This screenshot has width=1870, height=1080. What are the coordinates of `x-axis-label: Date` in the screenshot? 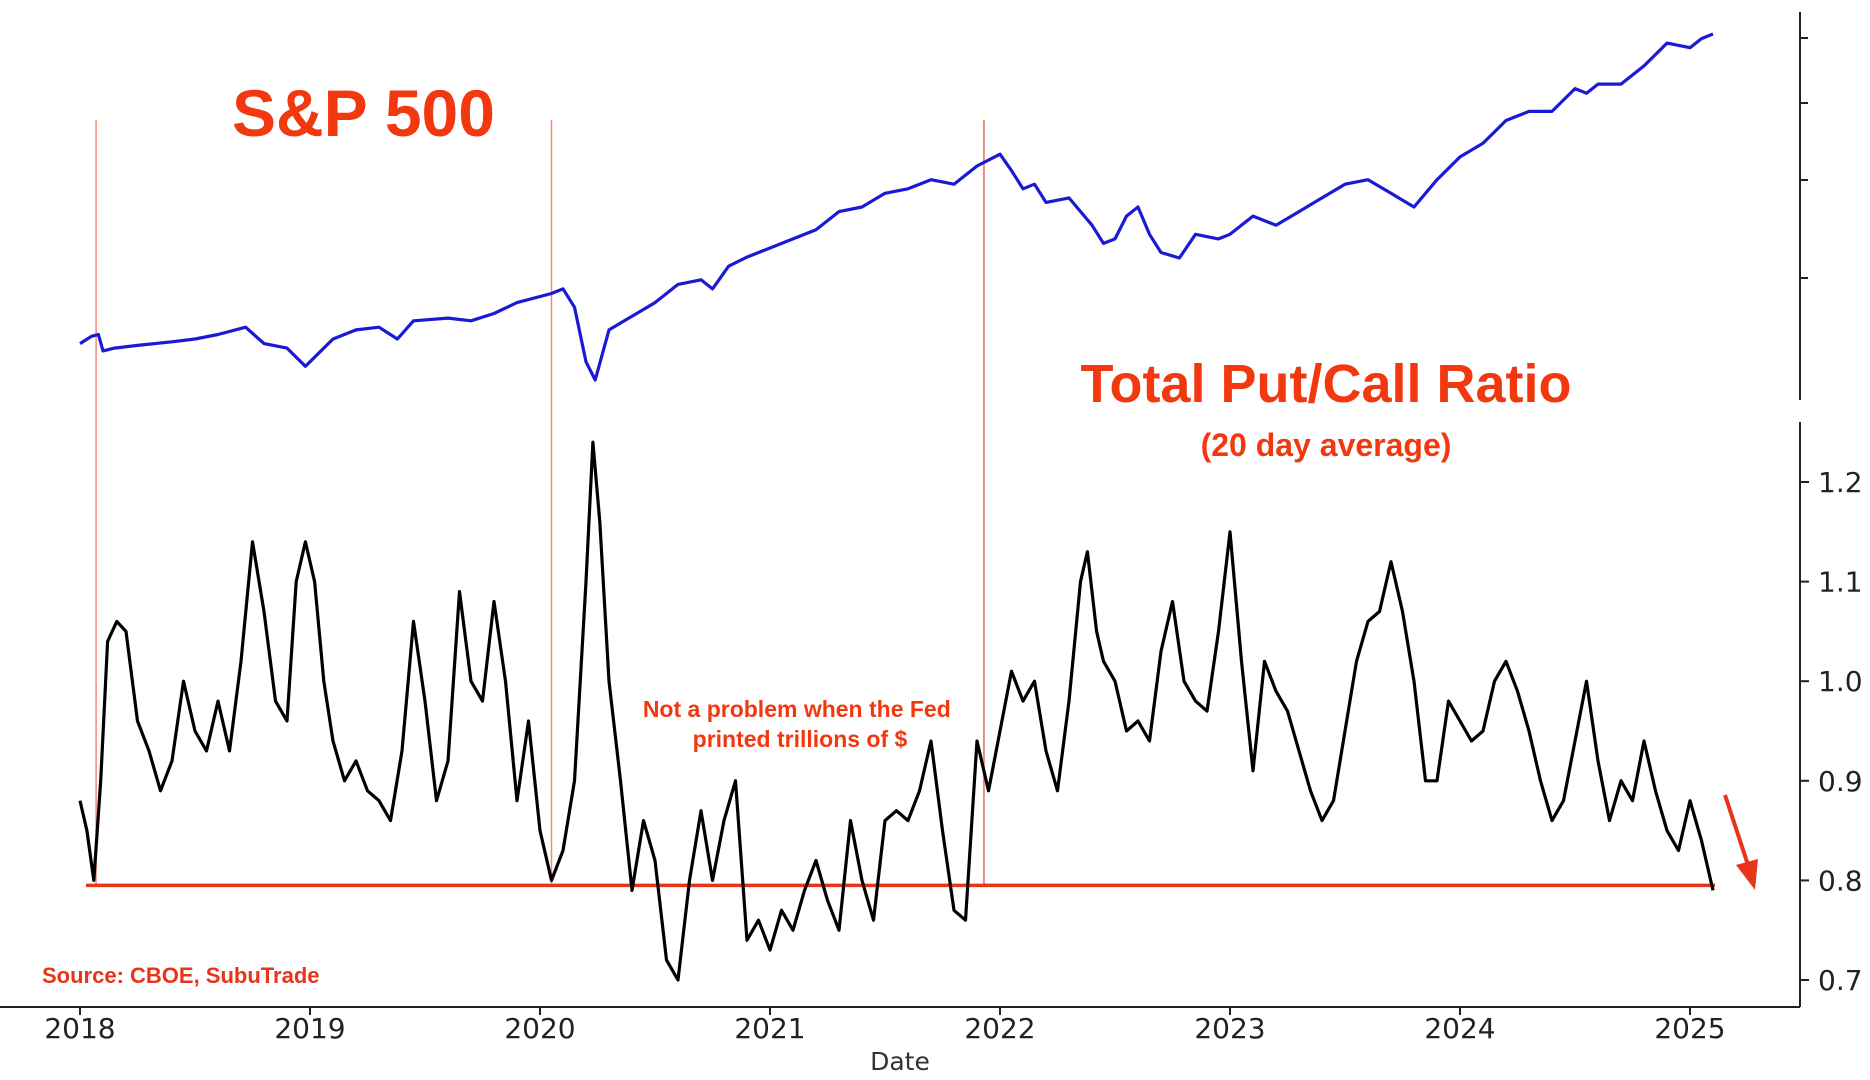 It's located at (900, 1061).